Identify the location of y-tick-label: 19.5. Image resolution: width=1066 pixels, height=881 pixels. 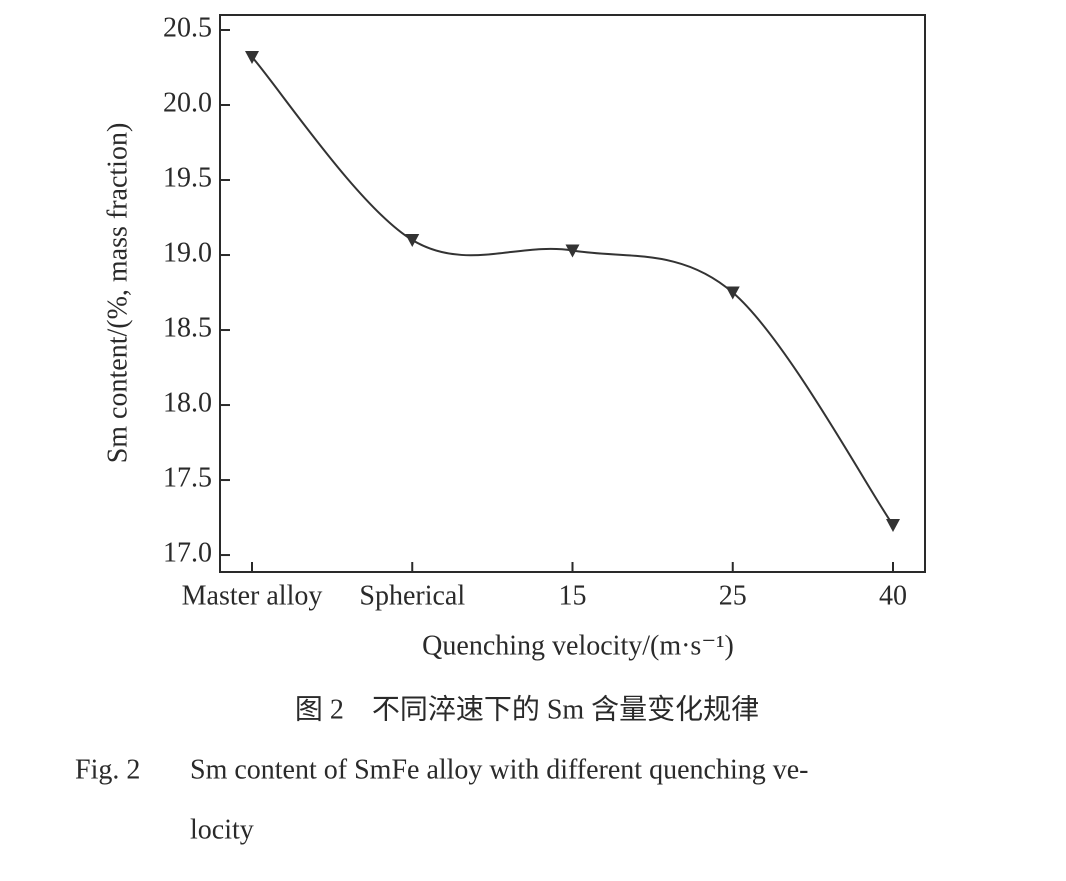
(187, 177).